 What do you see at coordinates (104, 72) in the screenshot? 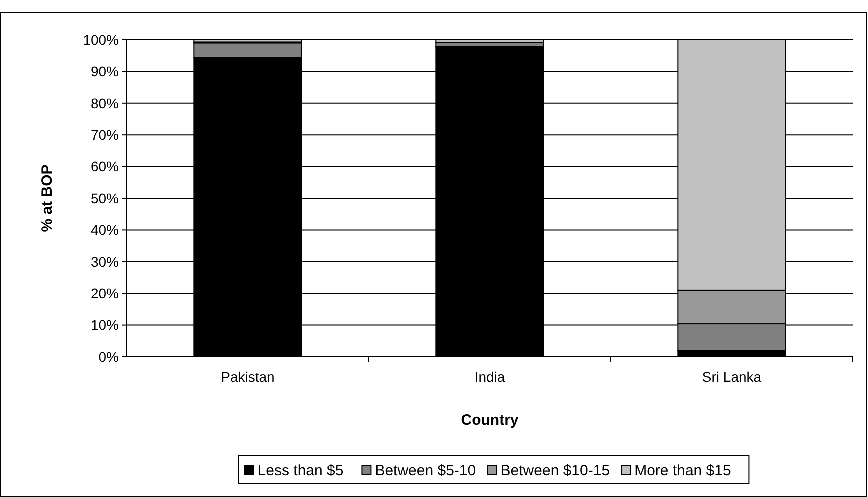
I see `y-tick-label: 90%` at bounding box center [104, 72].